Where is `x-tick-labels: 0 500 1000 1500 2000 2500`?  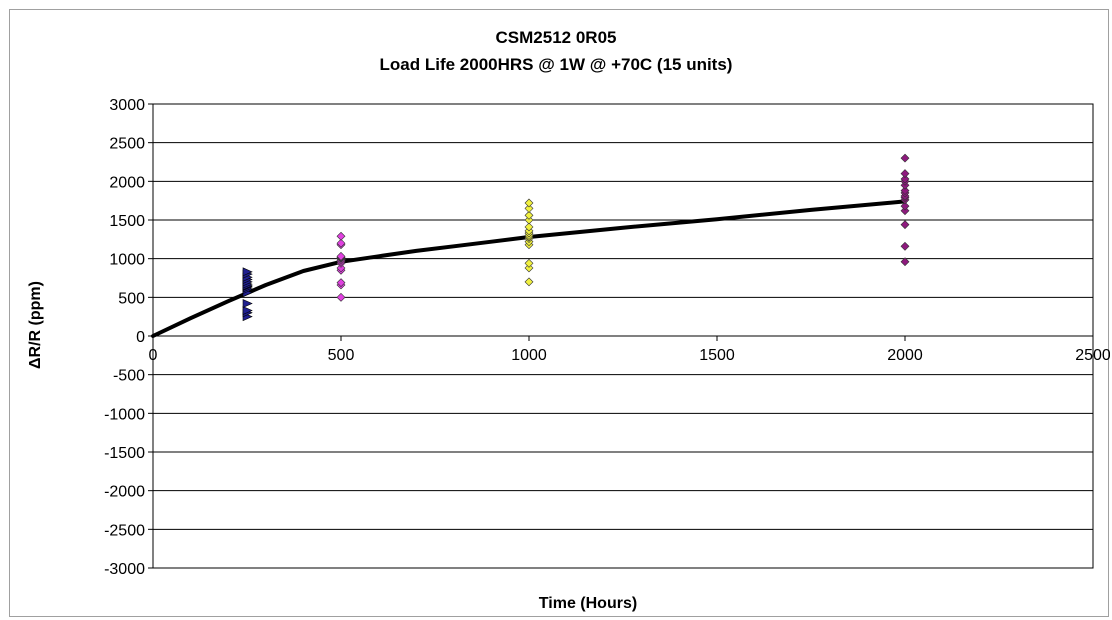 x-tick-labels: 0 500 1000 1500 2000 2500 is located at coordinates (629, 350).